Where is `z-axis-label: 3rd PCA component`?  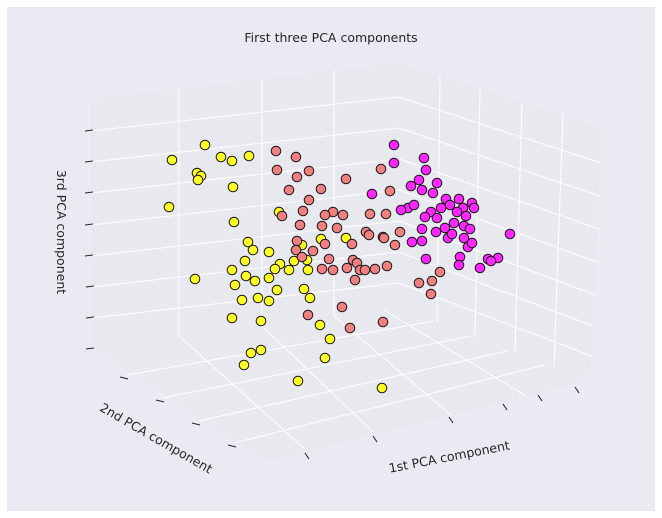
z-axis-label: 3rd PCA component is located at coordinates (61, 232).